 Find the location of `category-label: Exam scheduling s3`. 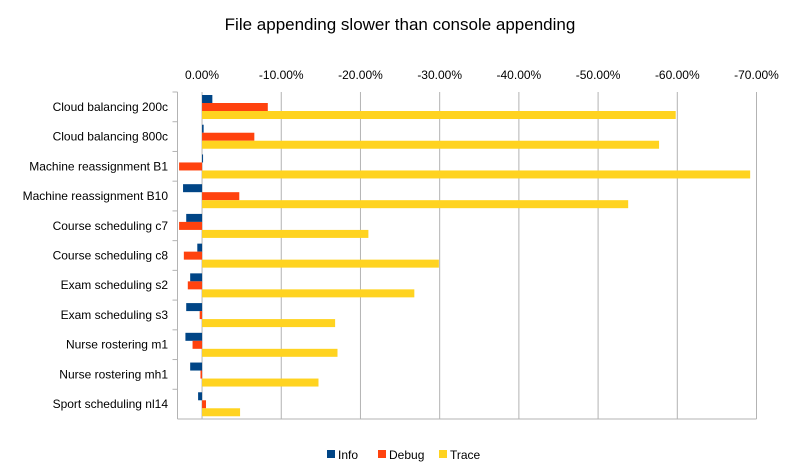

category-label: Exam scheduling s3 is located at coordinates (115, 315).